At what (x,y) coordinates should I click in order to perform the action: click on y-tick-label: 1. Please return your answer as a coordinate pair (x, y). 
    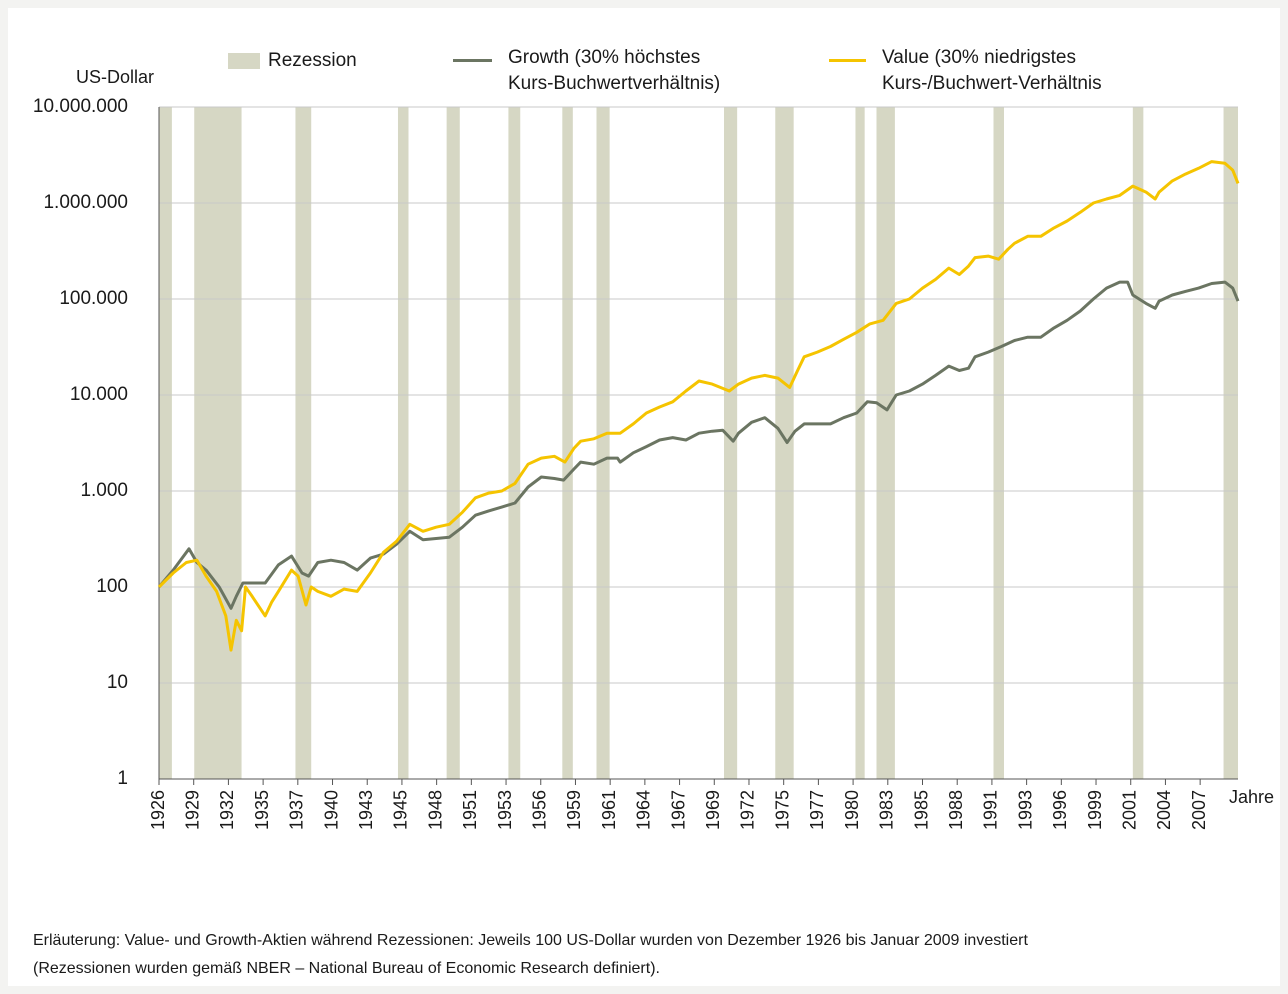
    Looking at the image, I should click on (122, 778).